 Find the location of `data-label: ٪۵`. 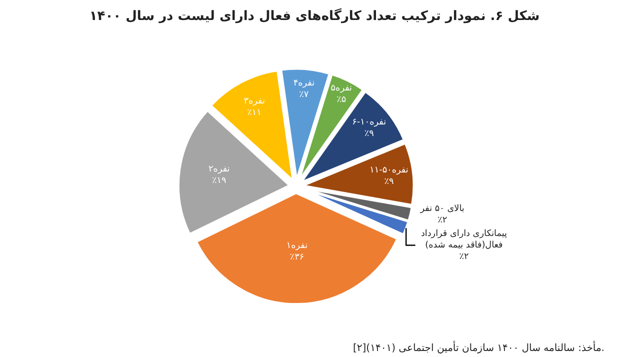

data-label: ٪۵ is located at coordinates (341, 100).